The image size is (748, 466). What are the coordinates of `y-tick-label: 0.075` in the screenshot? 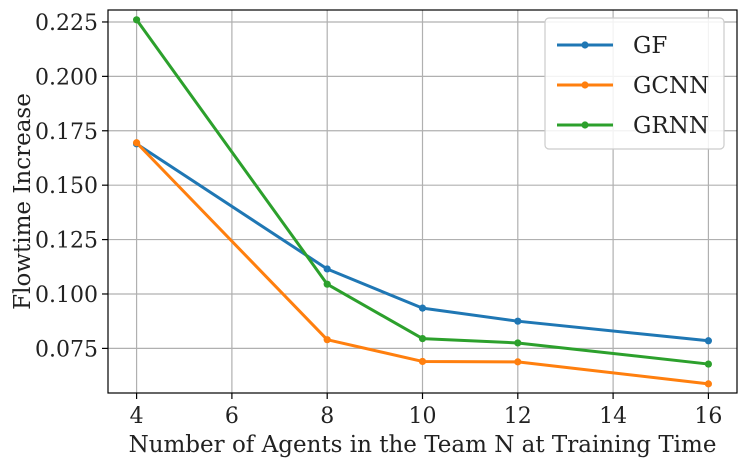 It's located at (66, 349).